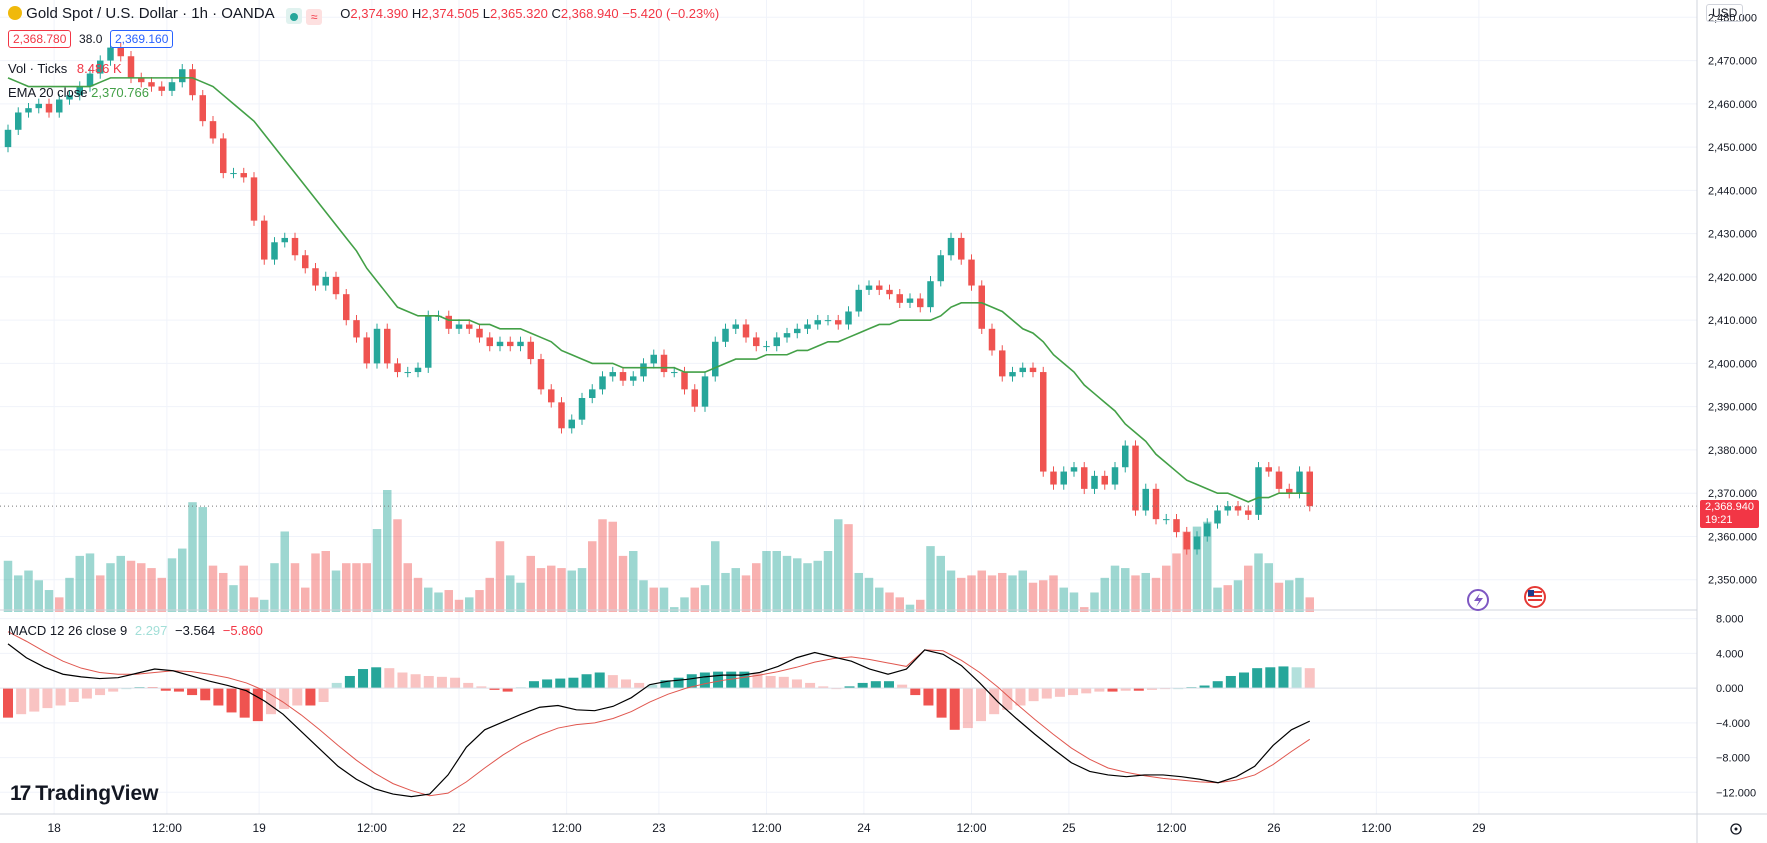 The height and width of the screenshot is (843, 1767). What do you see at coordinates (38, 68) in the screenshot?
I see `volume-label: Vol · Ticks` at bounding box center [38, 68].